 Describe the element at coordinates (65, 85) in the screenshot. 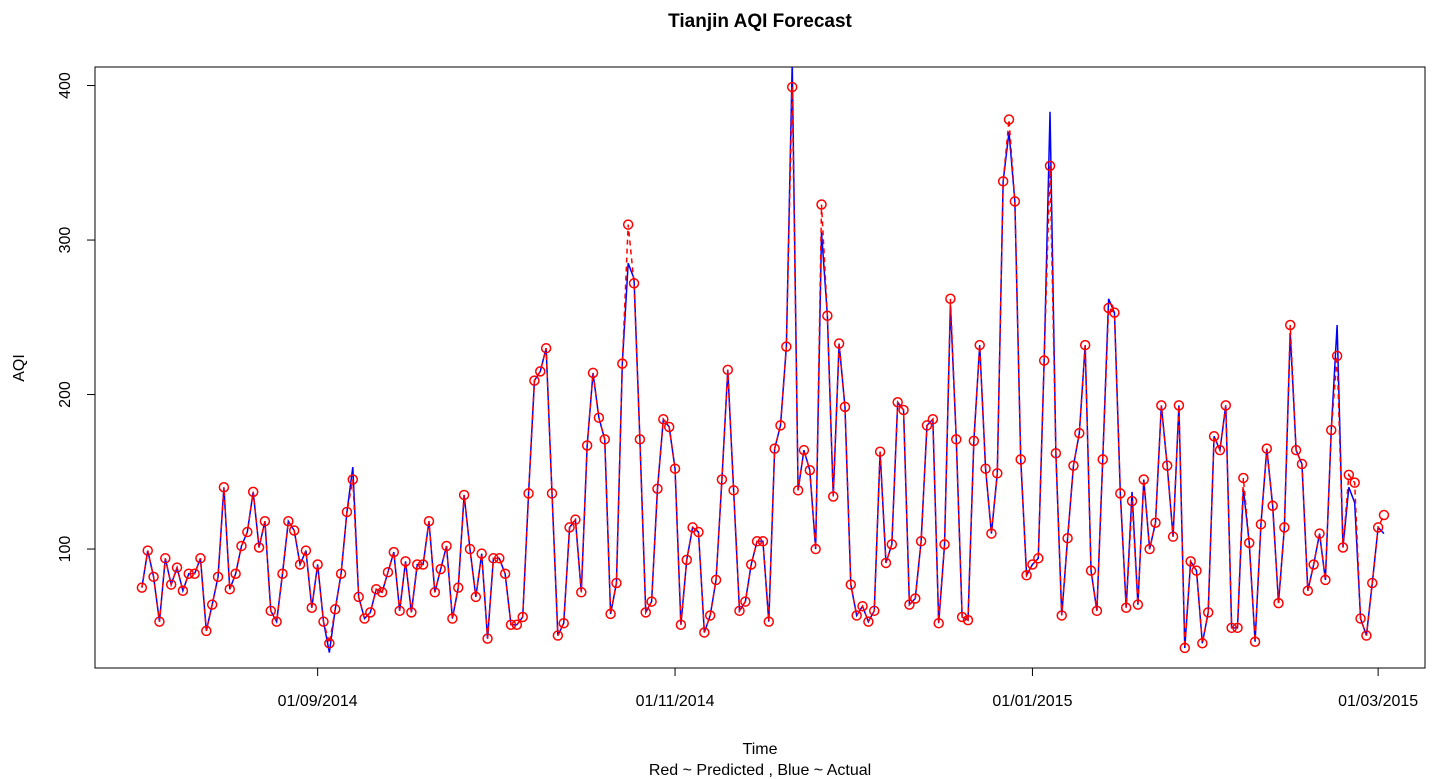

I see `y-tick-label: 400` at that location.